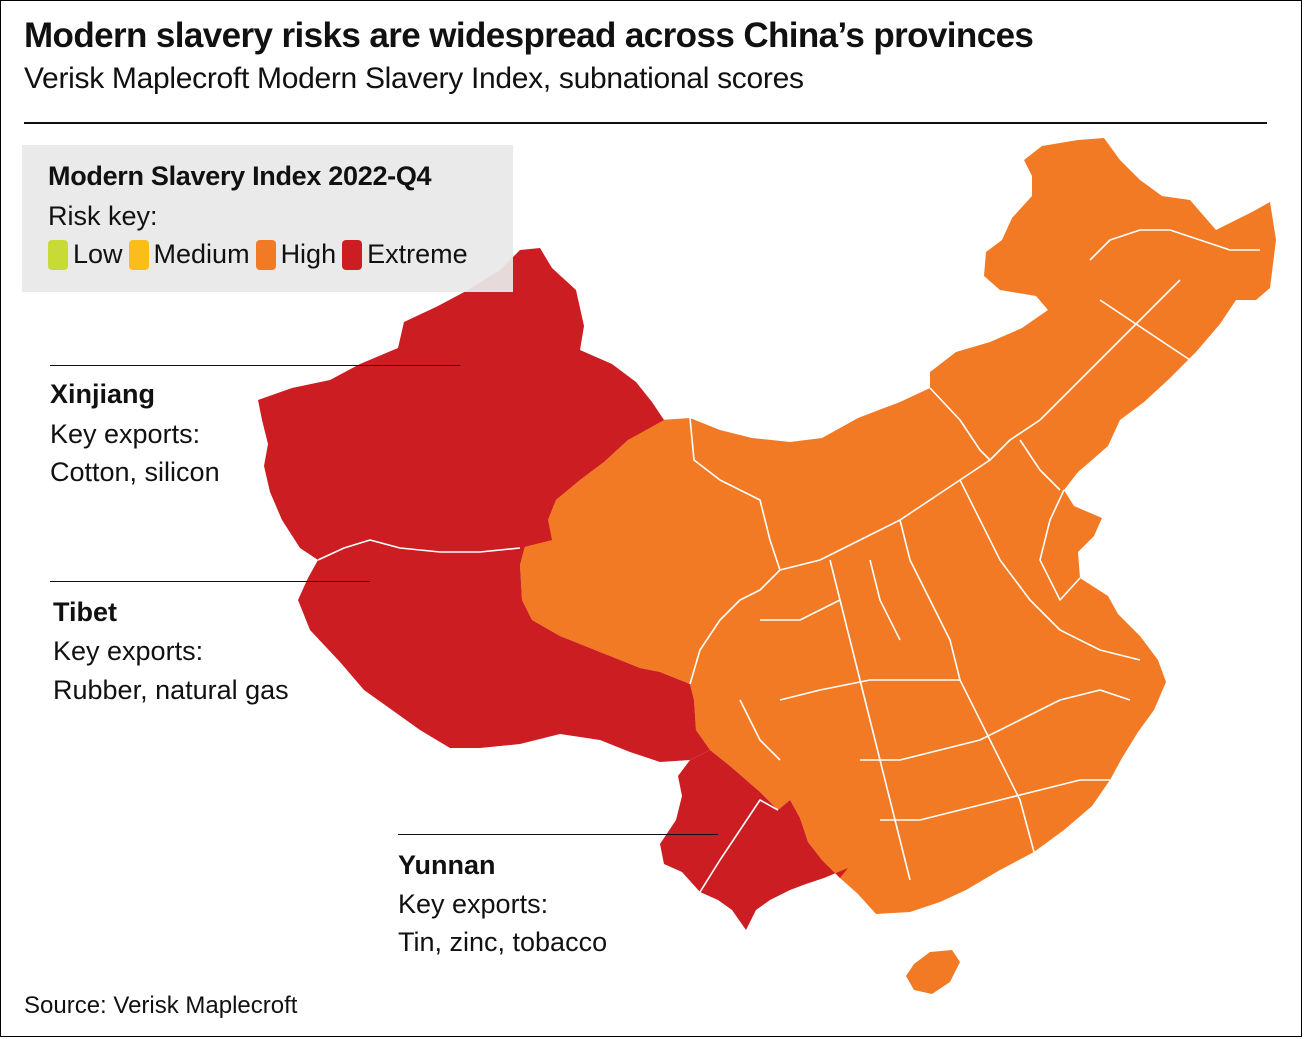  What do you see at coordinates (58, 254) in the screenshot?
I see `legend-swatch-low` at bounding box center [58, 254].